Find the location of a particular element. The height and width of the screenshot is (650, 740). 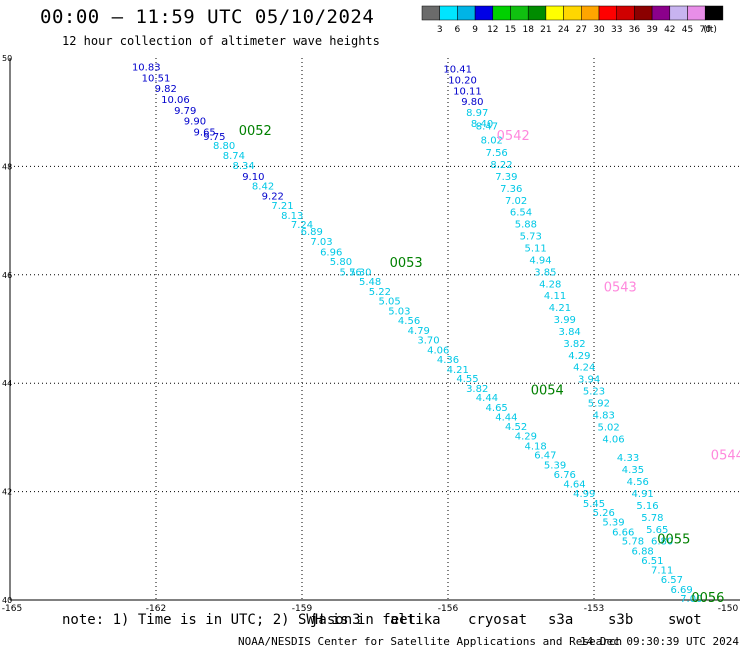

wave-height-value: 7.02 is located at coordinates (516, 201).